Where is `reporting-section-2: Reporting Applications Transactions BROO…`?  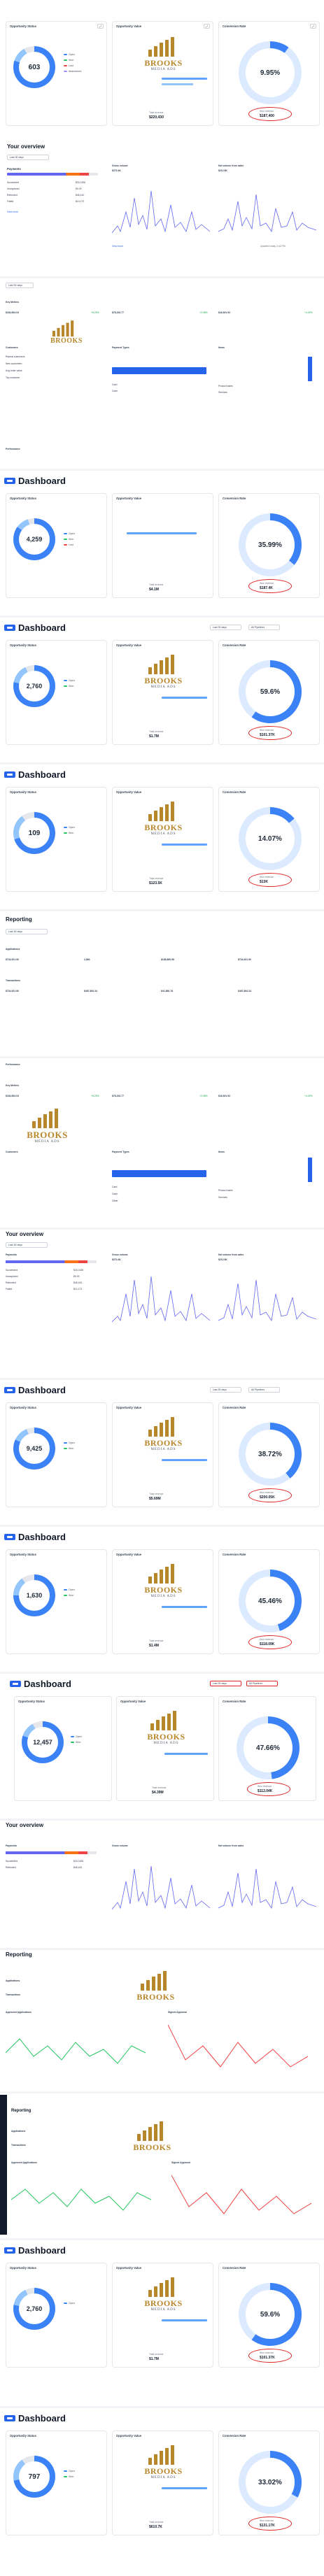 reporting-section-2: Reporting Applications Transactions BROO… is located at coordinates (162, 2021).